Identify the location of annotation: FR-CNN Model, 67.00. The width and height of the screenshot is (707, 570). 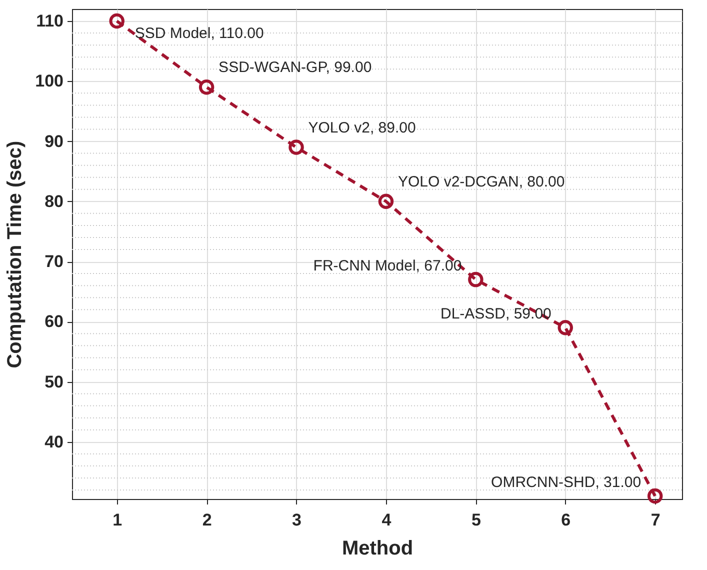
(387, 266).